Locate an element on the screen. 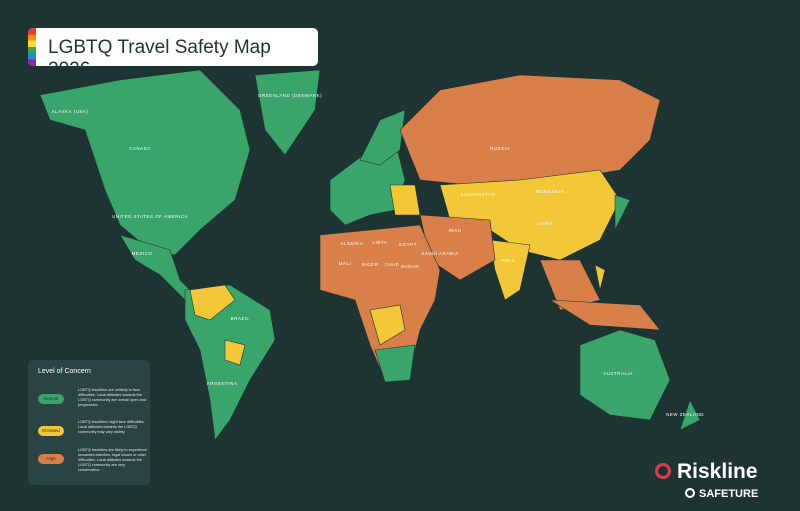 The width and height of the screenshot is (800, 511). andes-north is located at coordinates (212, 302).